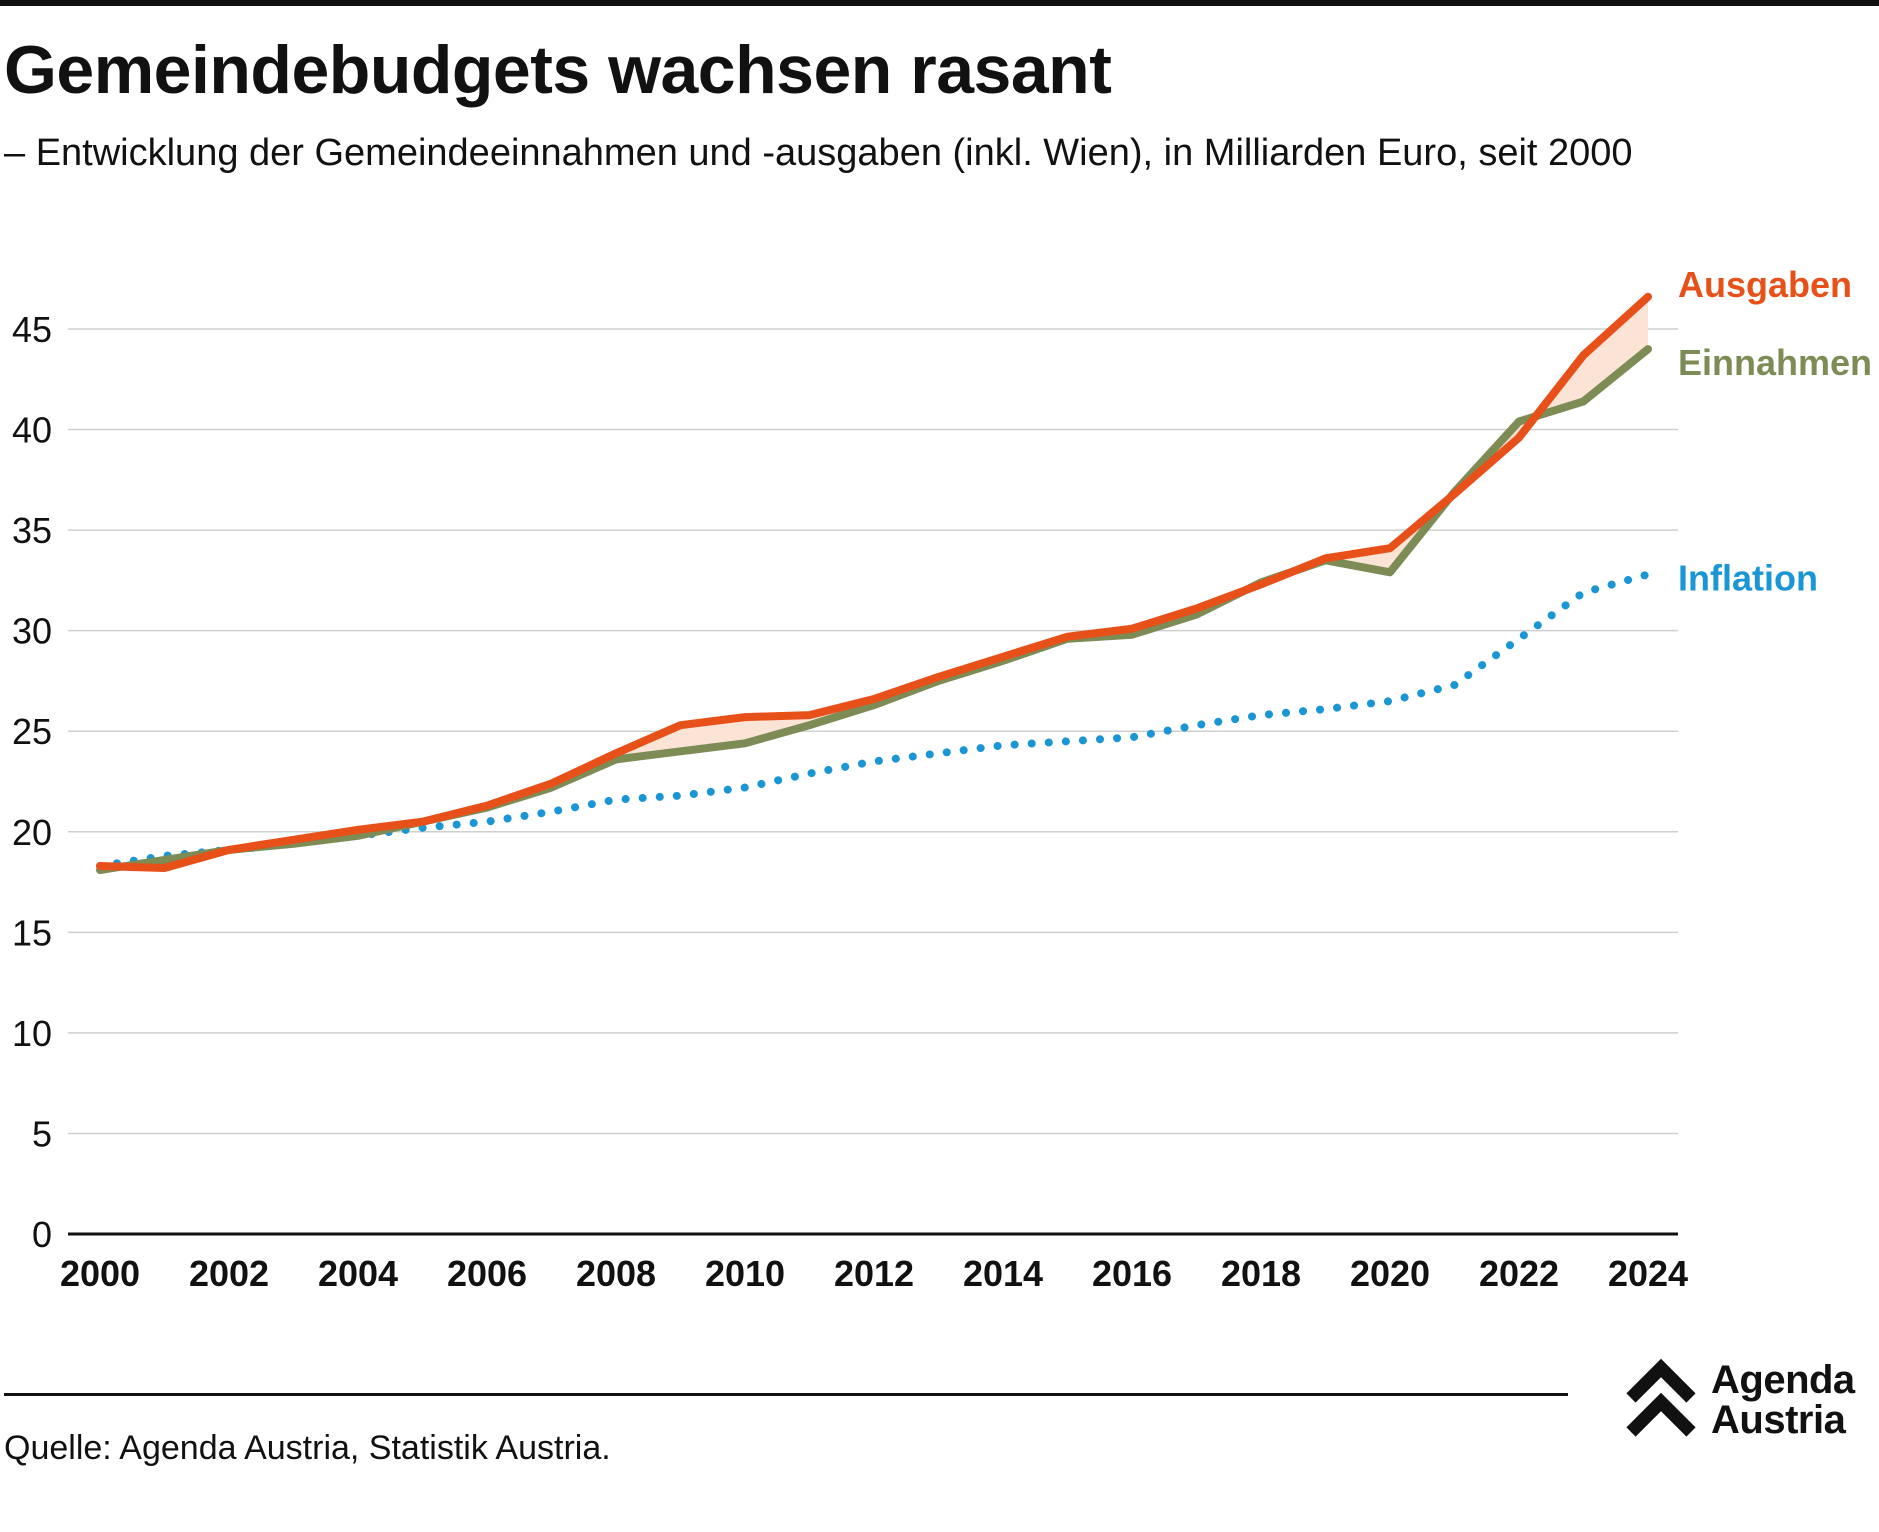 Image resolution: width=1879 pixels, height=1532 pixels. I want to click on y-tick-label: 45, so click(32, 329).